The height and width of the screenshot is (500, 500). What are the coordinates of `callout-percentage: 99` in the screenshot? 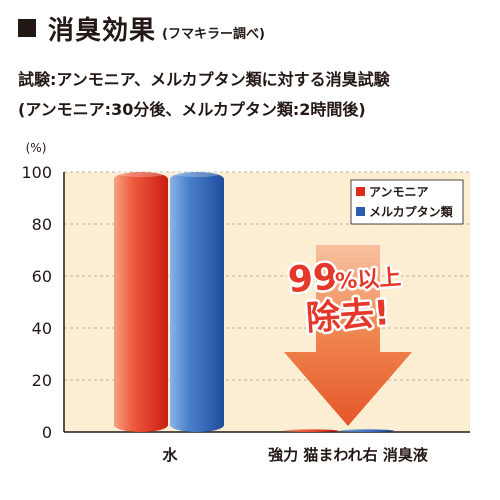 It's located at (313, 279).